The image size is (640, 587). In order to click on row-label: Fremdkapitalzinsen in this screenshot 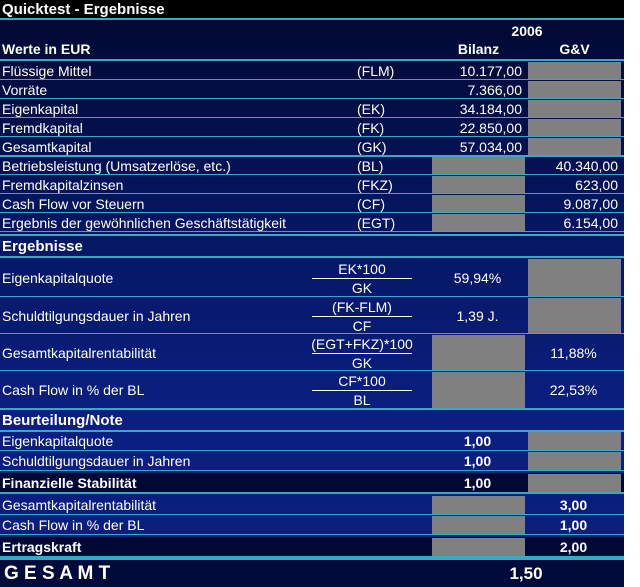, I will do `click(63, 184)`.